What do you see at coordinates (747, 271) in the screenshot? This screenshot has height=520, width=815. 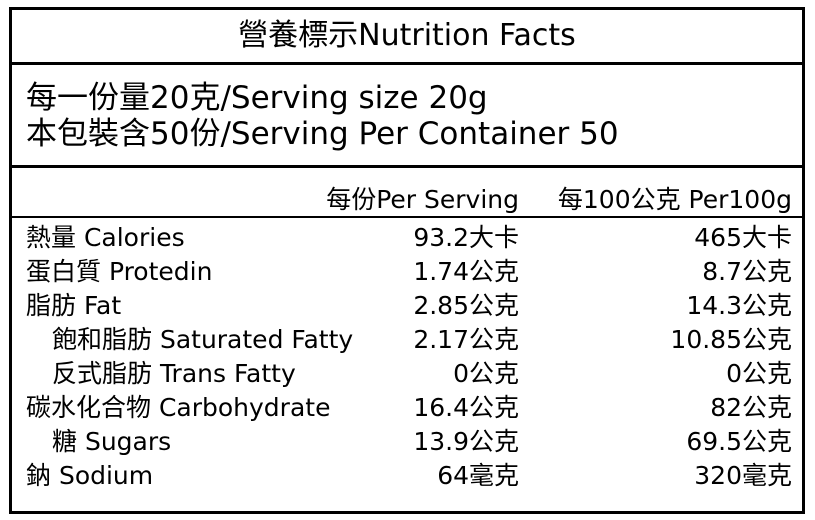 I see `nutrient-amount: 8.7公克` at bounding box center [747, 271].